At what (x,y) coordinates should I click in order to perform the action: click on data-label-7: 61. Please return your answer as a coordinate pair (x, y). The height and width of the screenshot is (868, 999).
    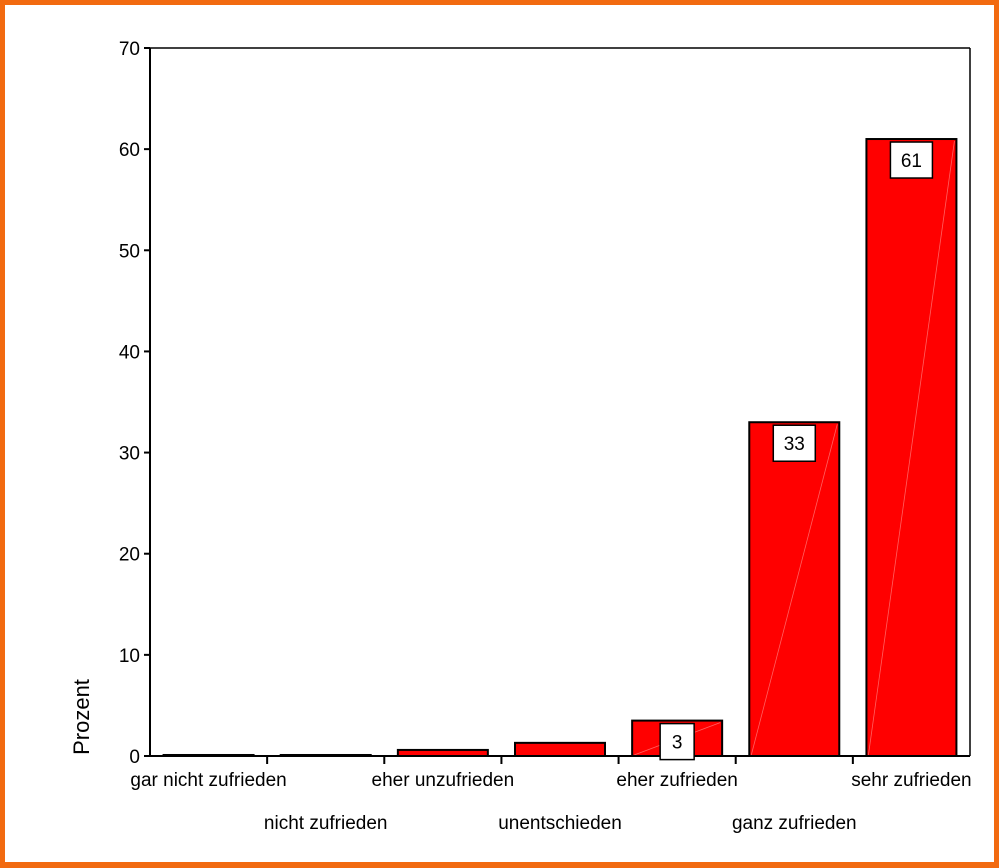
    Looking at the image, I should click on (911, 161).